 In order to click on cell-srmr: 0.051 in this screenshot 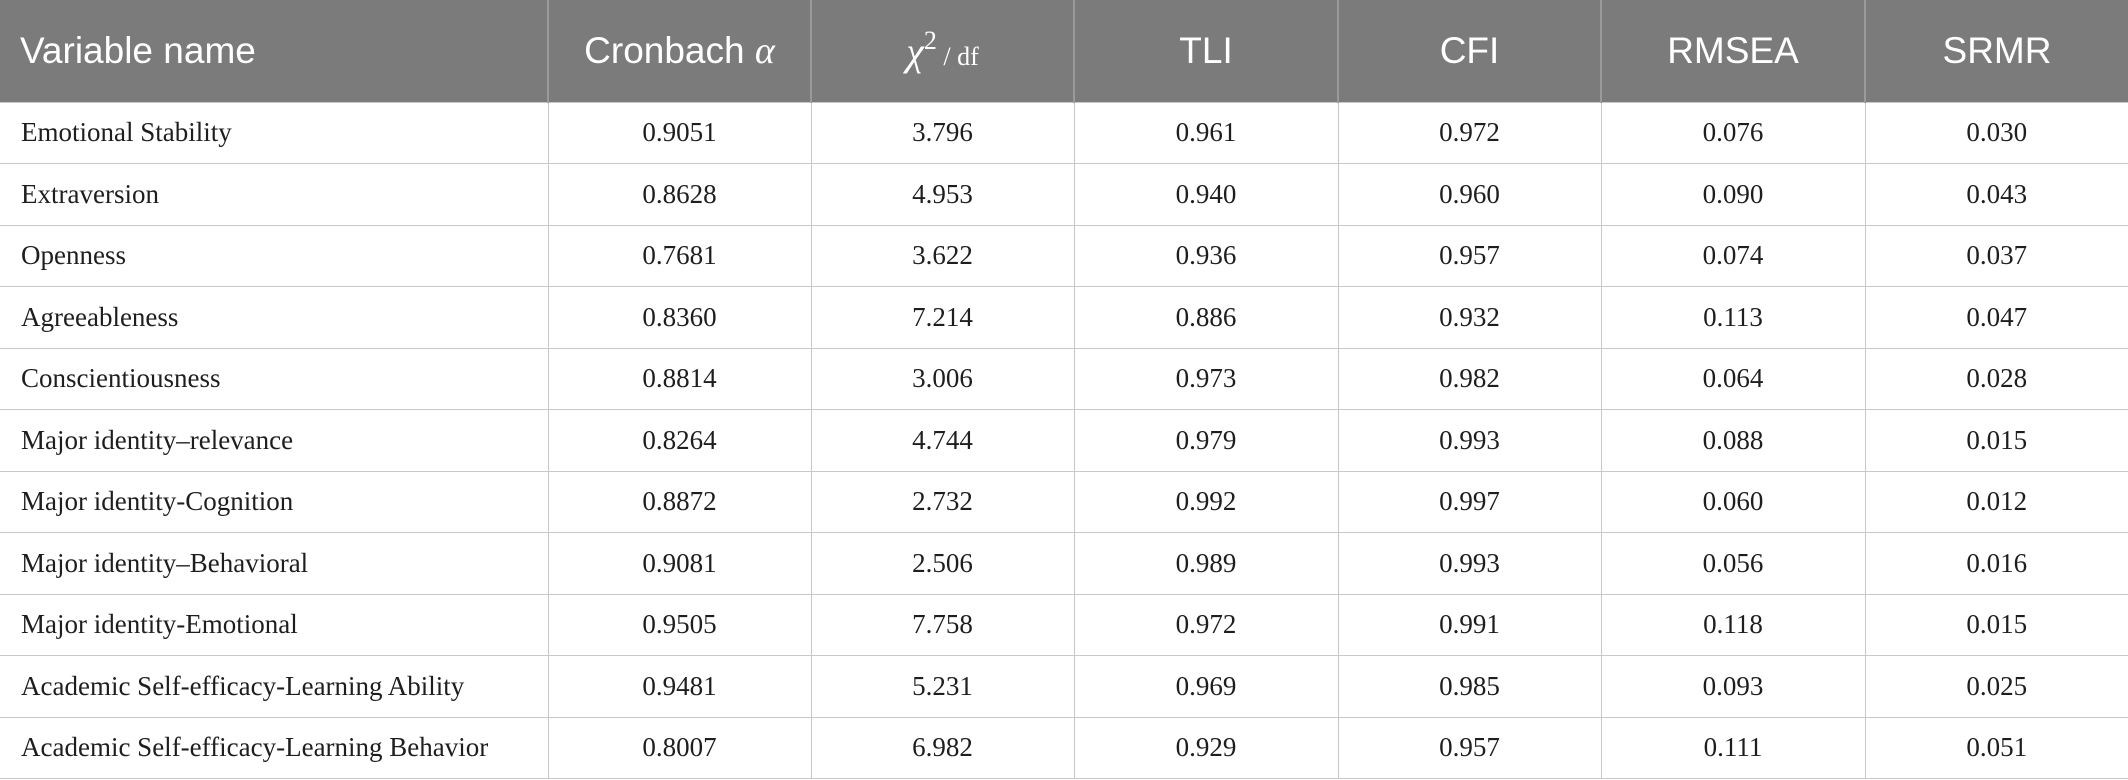, I will do `click(1996, 747)`.